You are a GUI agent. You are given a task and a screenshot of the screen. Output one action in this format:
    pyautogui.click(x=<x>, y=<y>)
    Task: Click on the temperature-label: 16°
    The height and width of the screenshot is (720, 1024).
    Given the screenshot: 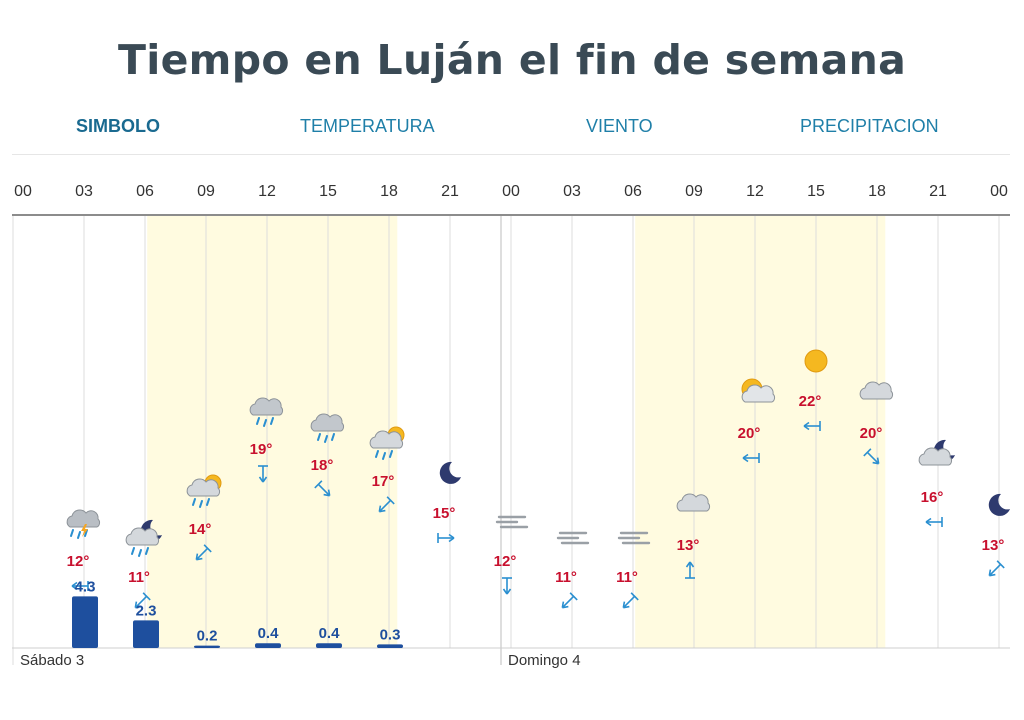 What is the action you would take?
    pyautogui.click(x=932, y=497)
    